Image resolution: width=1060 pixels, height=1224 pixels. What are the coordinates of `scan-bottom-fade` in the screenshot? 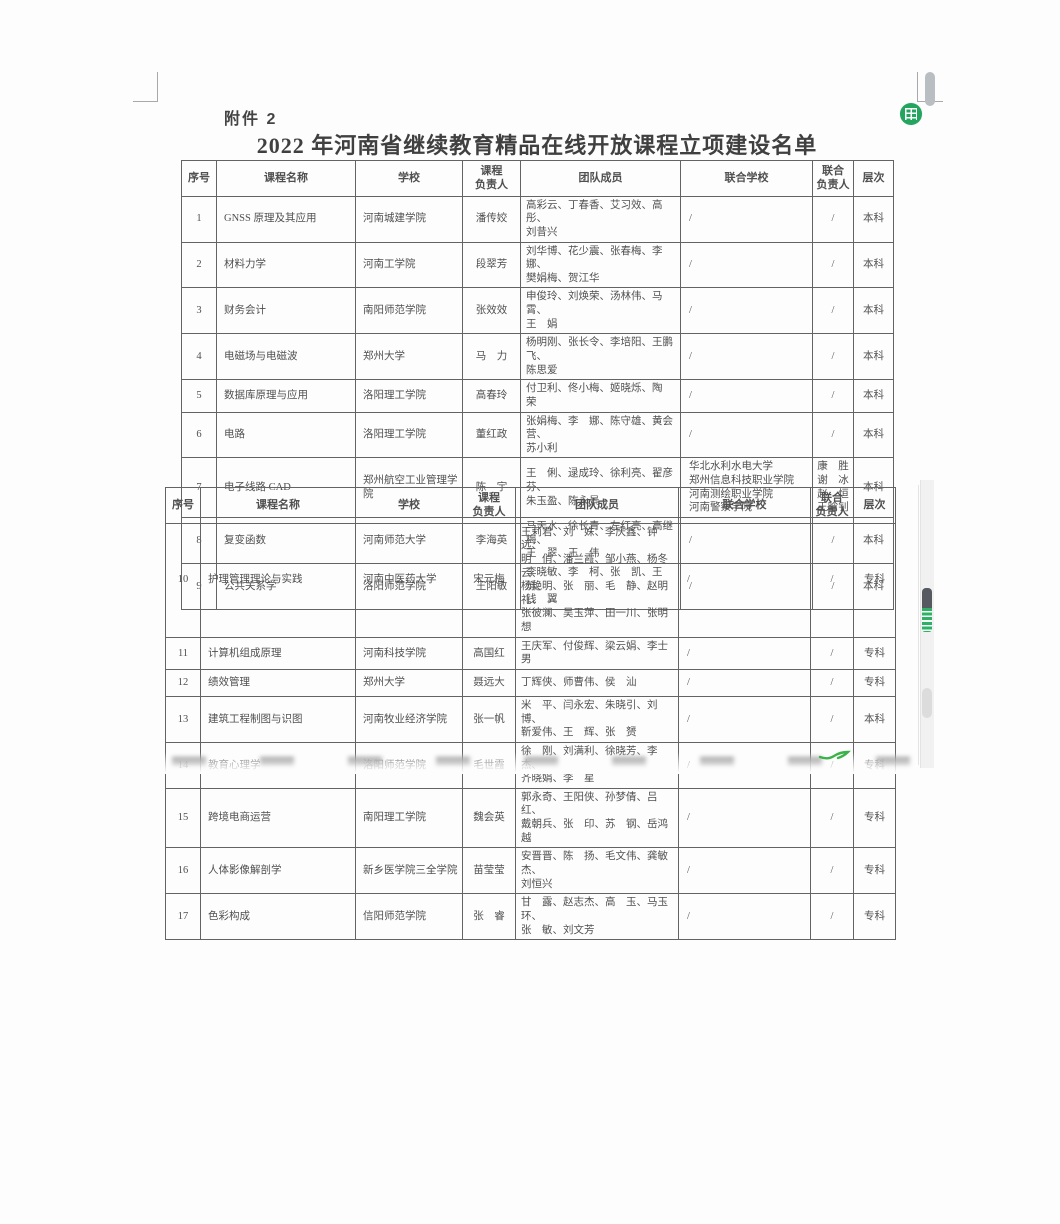 It's located at (545, 763).